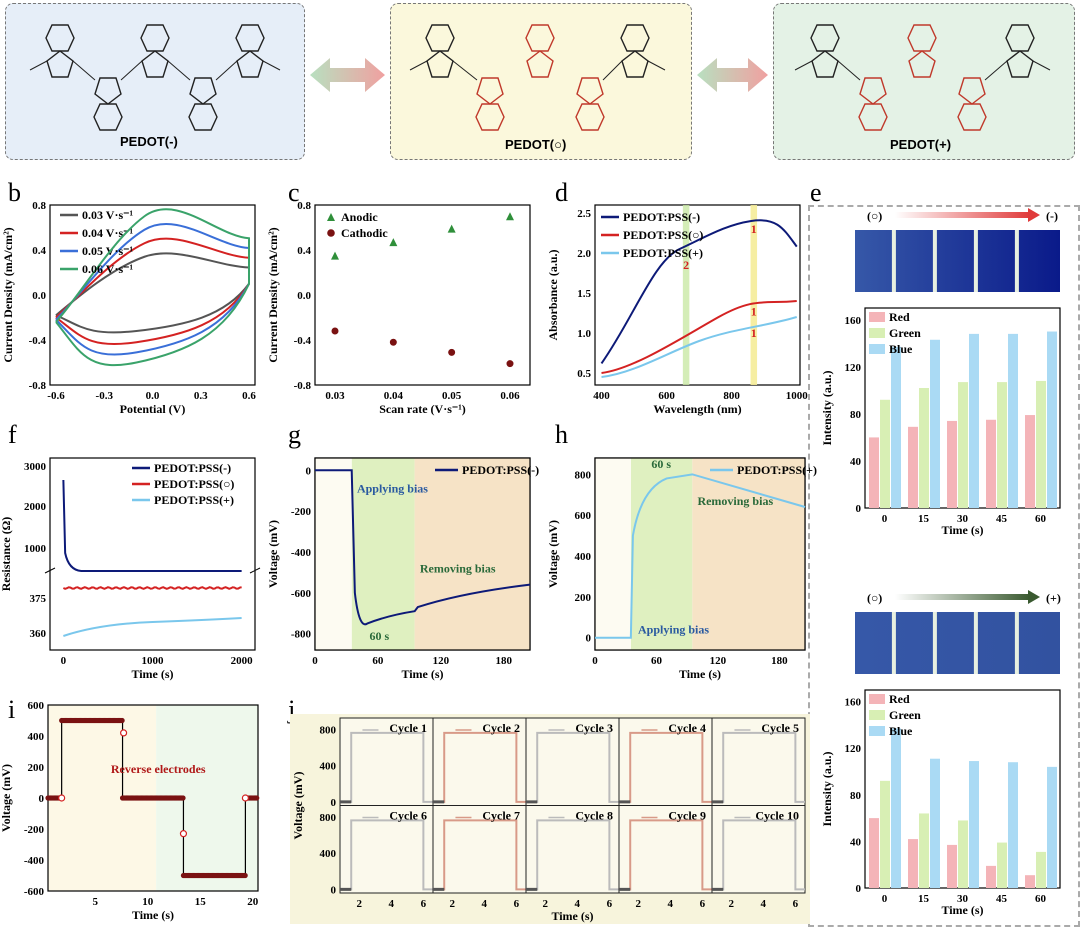 This screenshot has width=1080, height=931. Describe the element at coordinates (732, 75) in the screenshot. I see `exchange-arrow-right` at that location.